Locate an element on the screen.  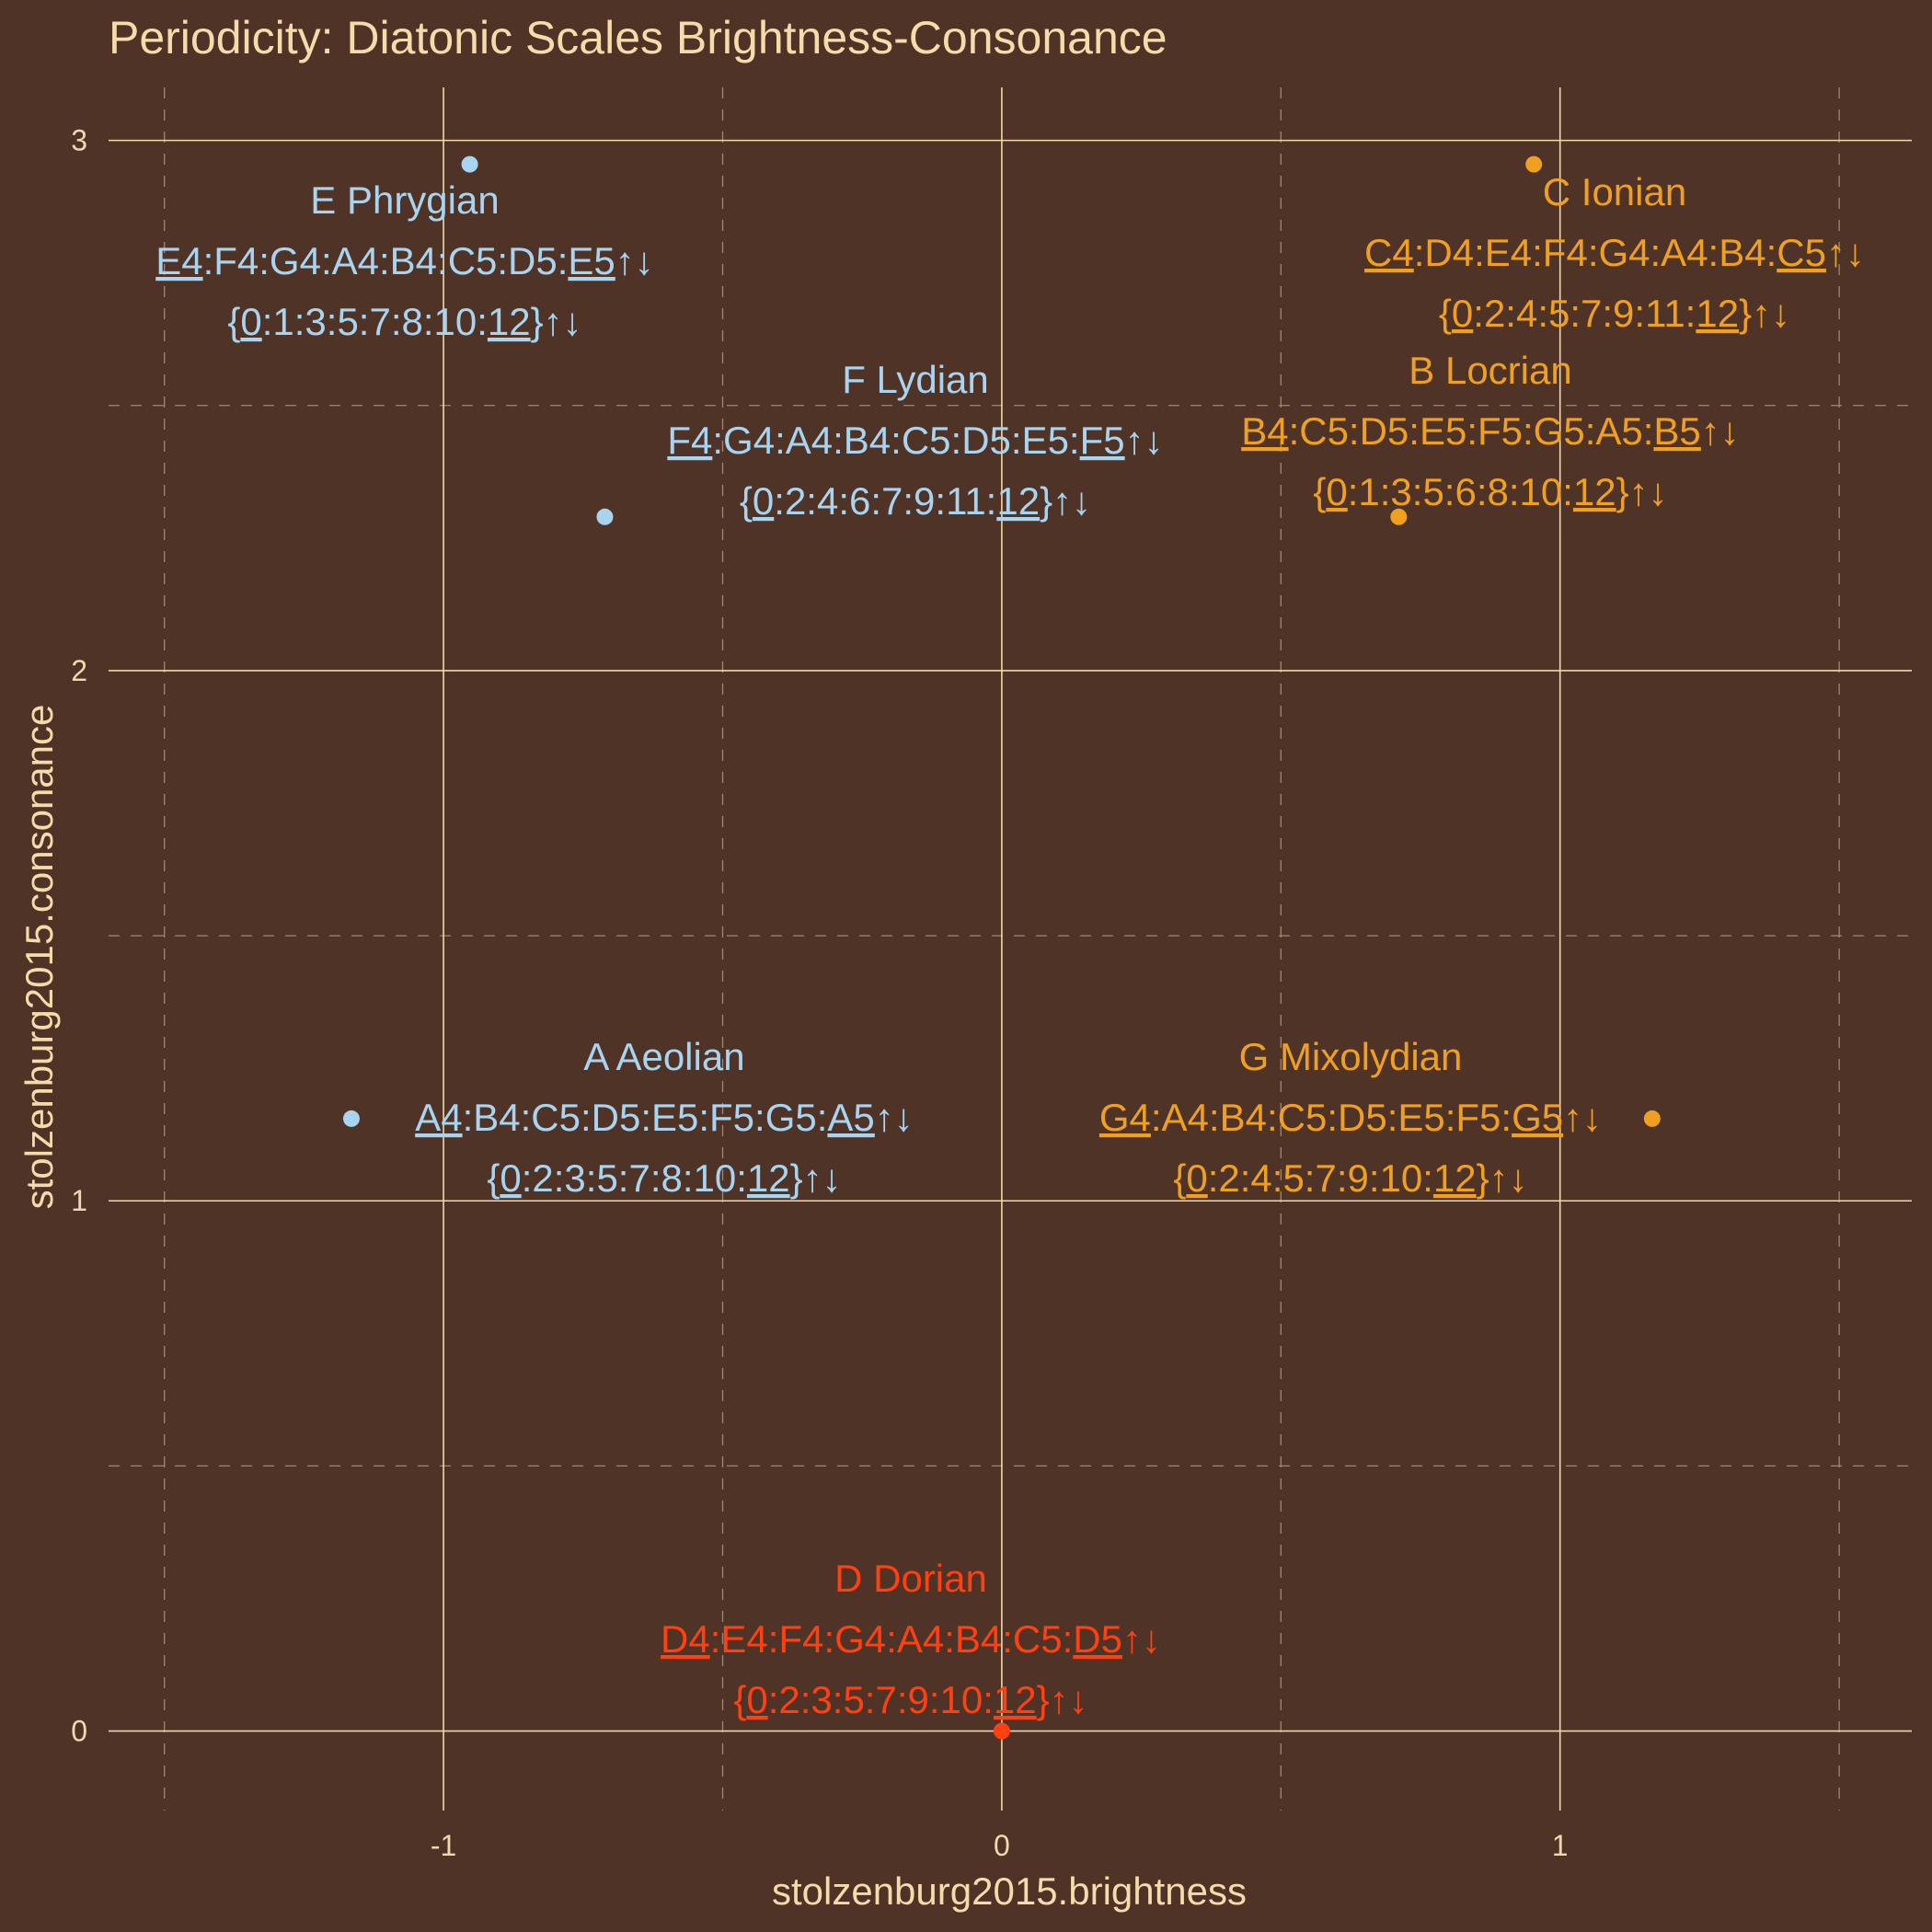
scale-name-label: A Aeolian is located at coordinates (663, 1056).